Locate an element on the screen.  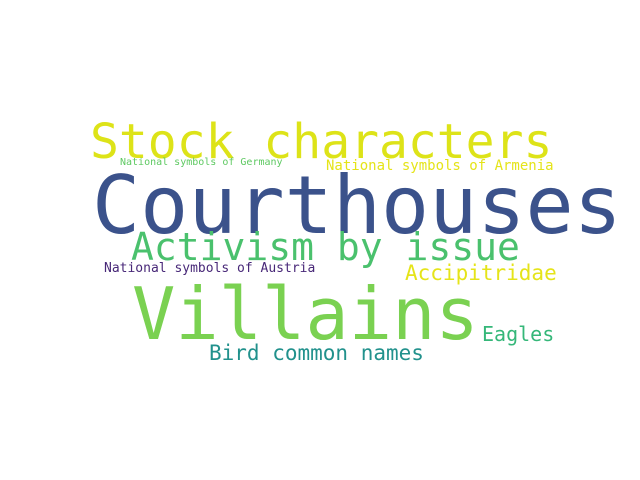
word-national-symbols-armenia: National symbols of Armenia is located at coordinates (440, 166).